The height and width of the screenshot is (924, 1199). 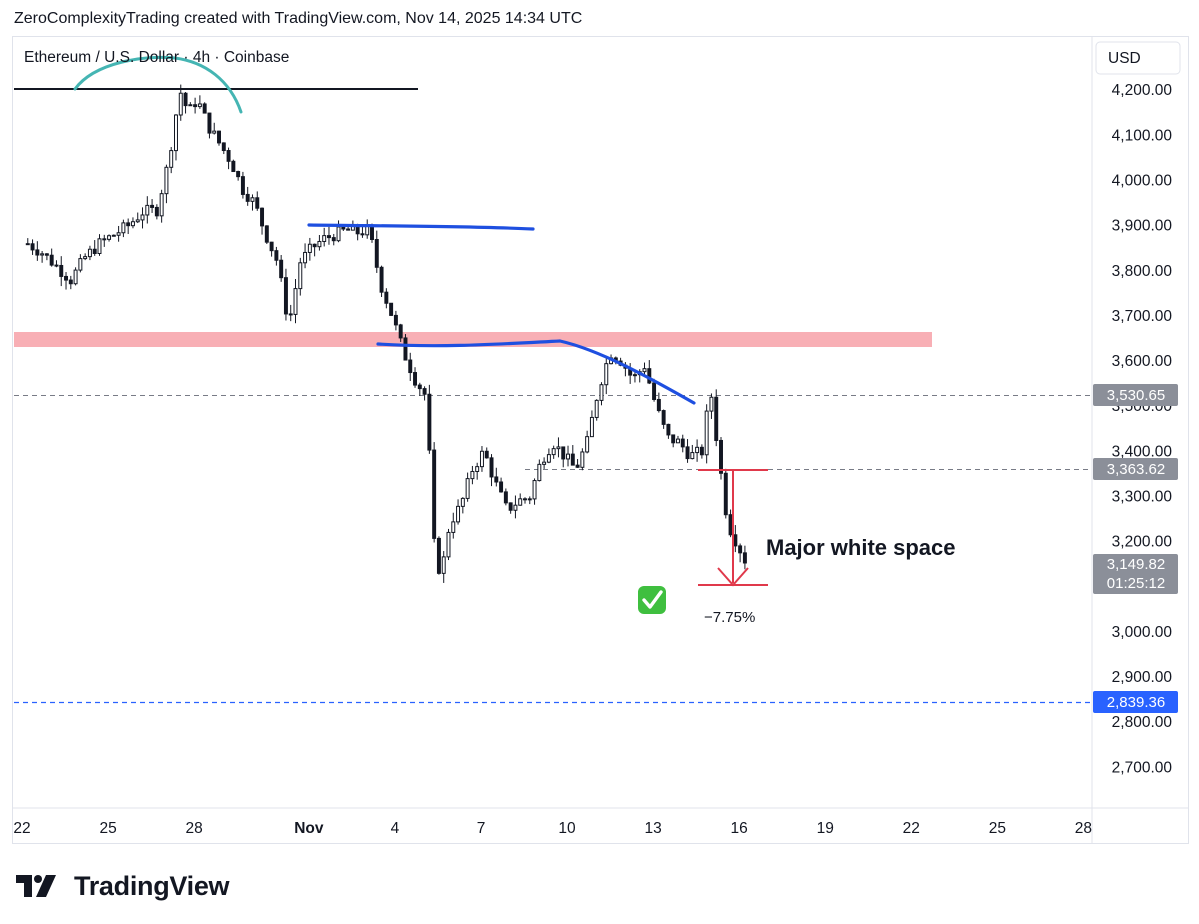 What do you see at coordinates (729, 617) in the screenshot?
I see `percent-change-text: −7.75%` at bounding box center [729, 617].